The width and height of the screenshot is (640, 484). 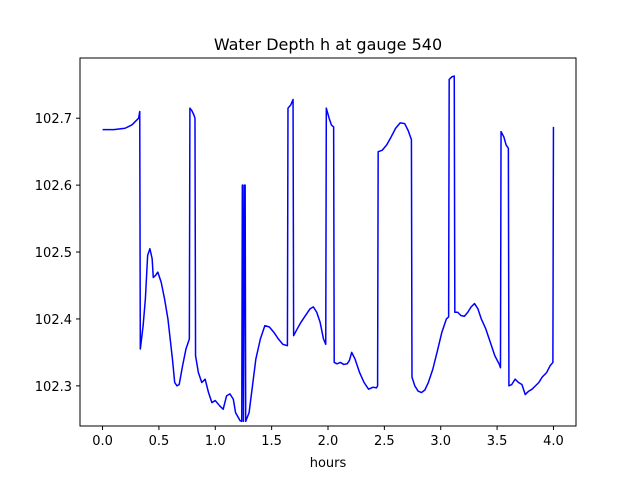 What do you see at coordinates (53, 119) in the screenshot?
I see `y-tick-label: 102.7` at bounding box center [53, 119].